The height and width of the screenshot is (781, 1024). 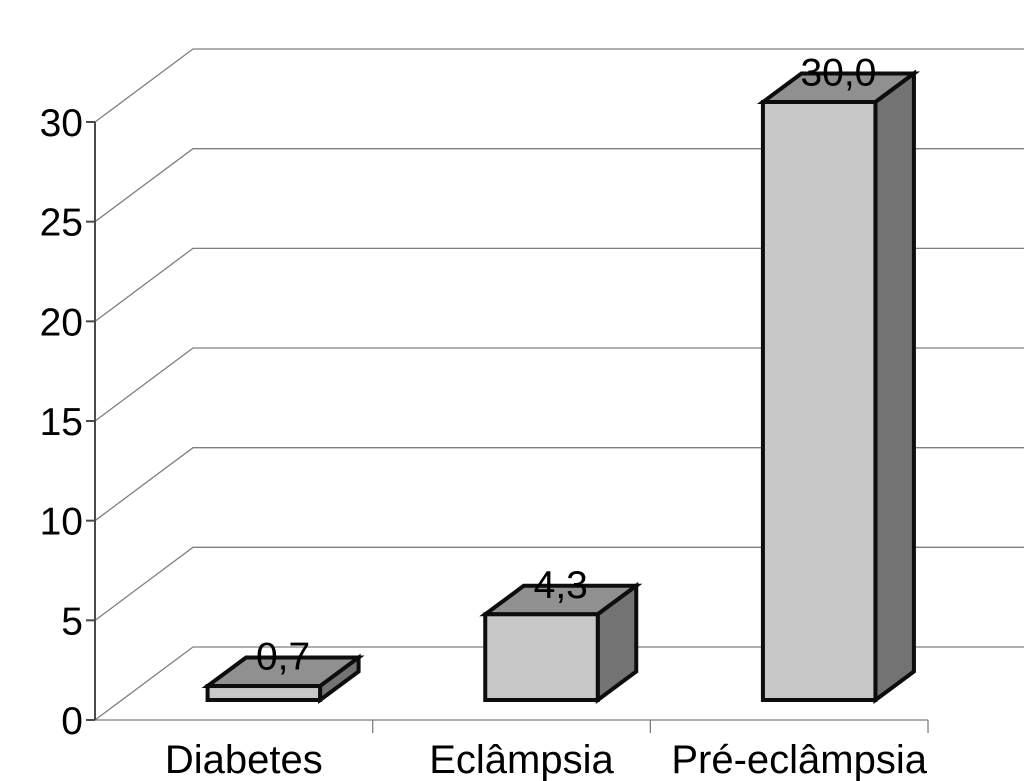 I want to click on bar-side-face, so click(x=894, y=386).